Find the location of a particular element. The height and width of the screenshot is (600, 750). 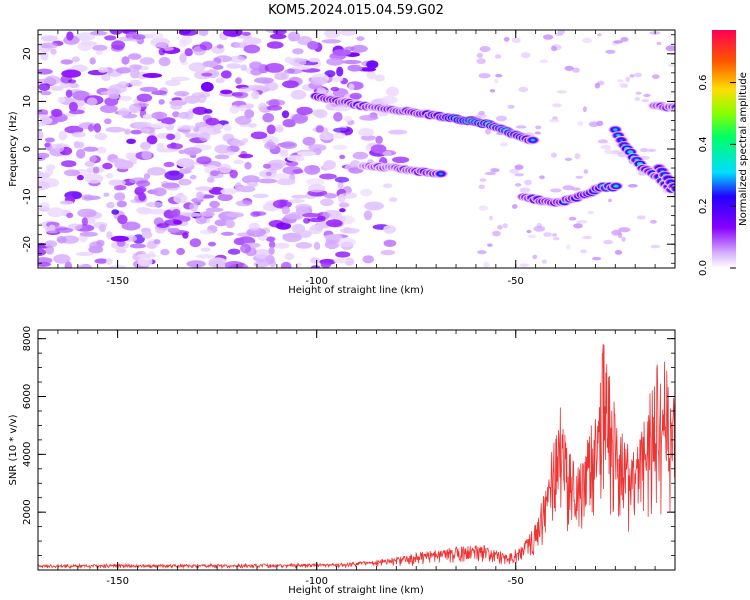

x-tick-label: -100 is located at coordinates (316, 281).